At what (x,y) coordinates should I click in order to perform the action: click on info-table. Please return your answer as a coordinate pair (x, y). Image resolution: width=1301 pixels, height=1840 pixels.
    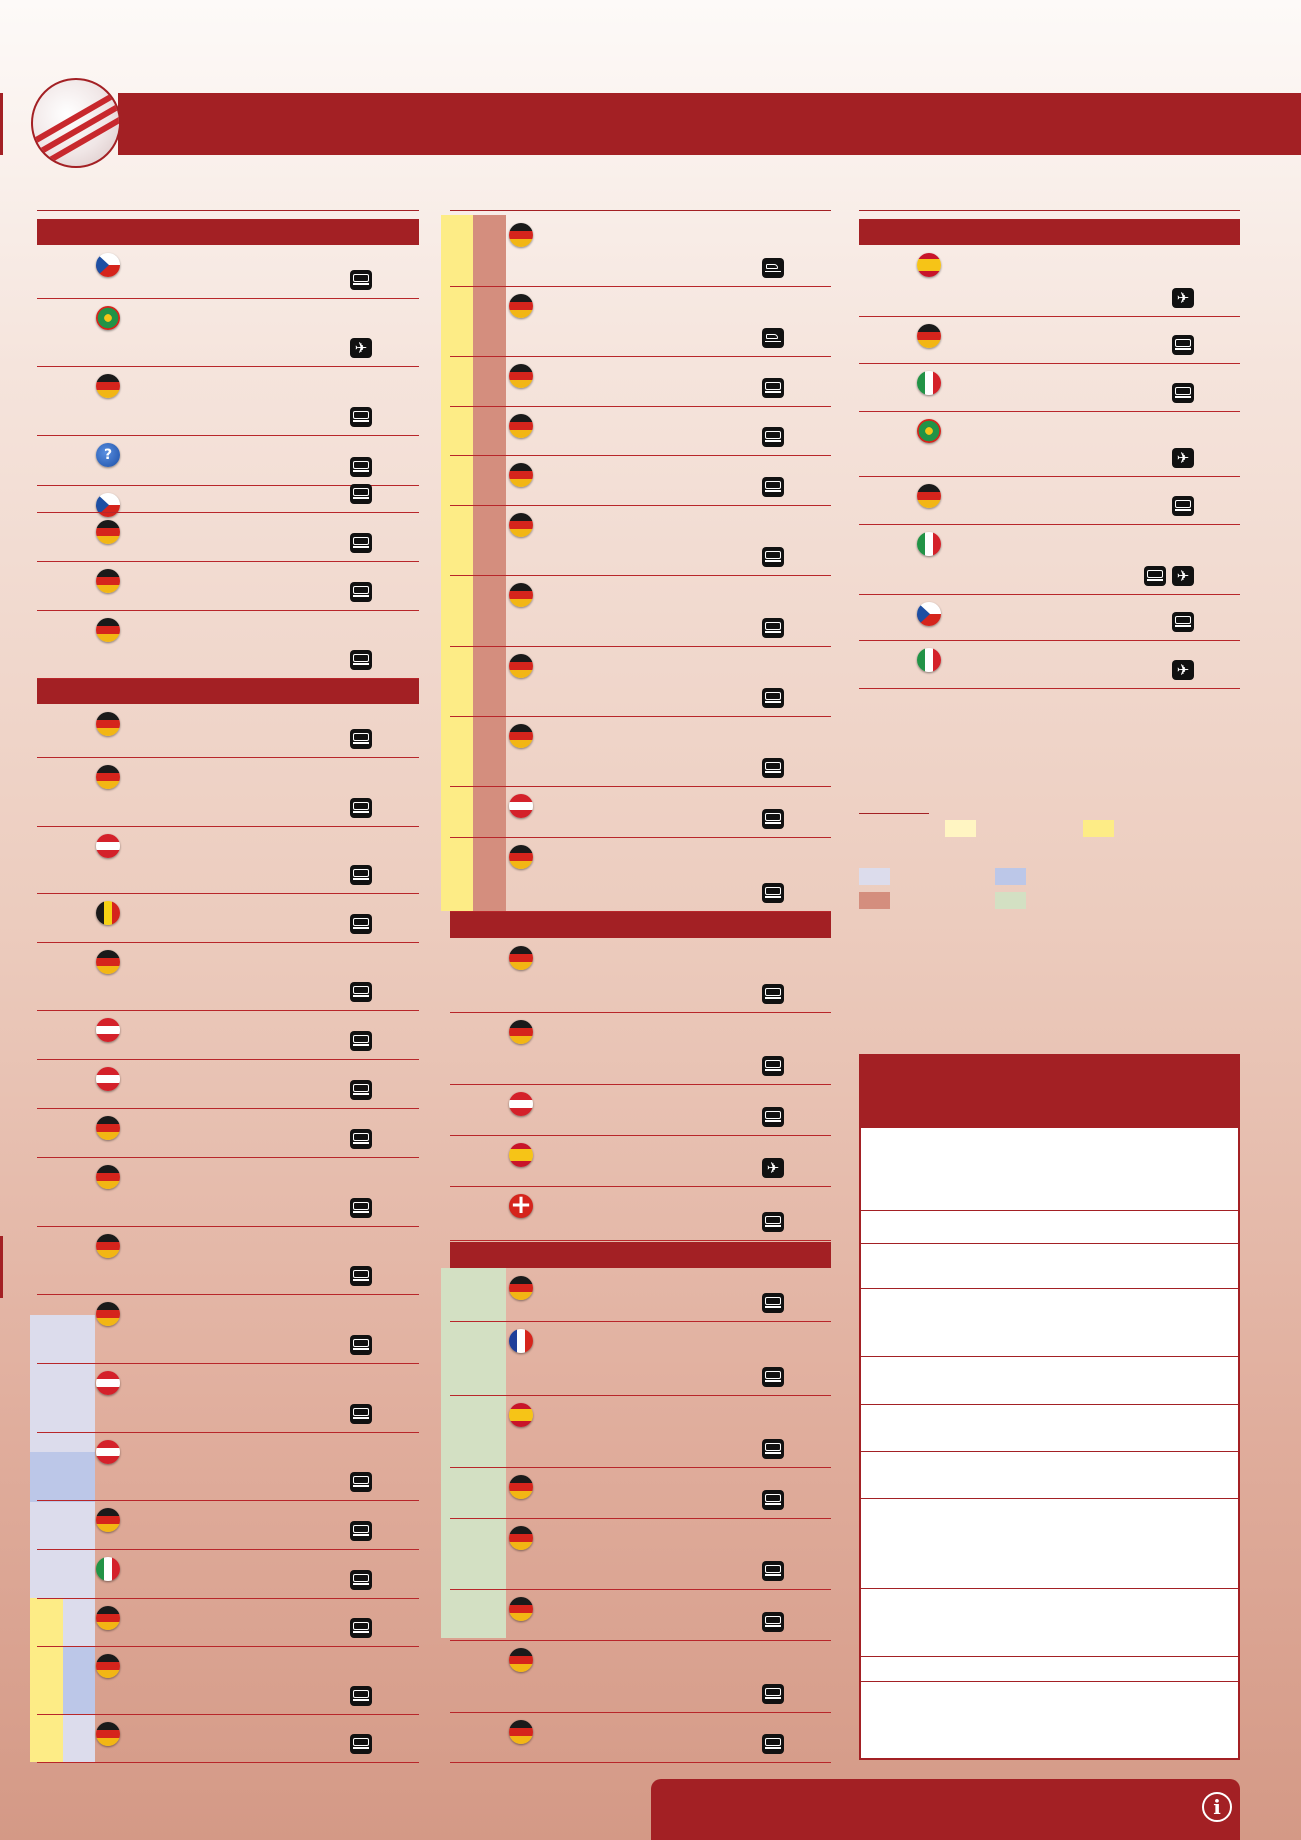
    Looking at the image, I should click on (1049, 1407).